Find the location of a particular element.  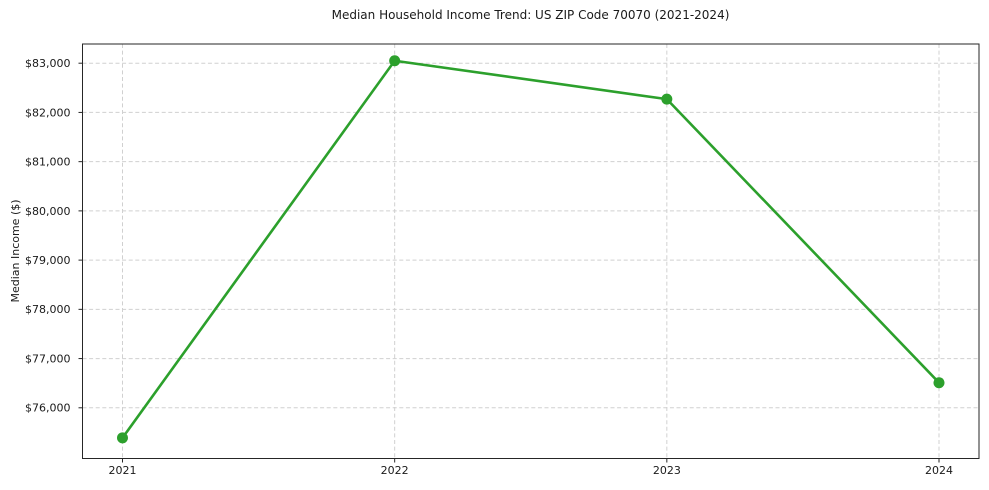

y-tick-label: $81,000 is located at coordinates (48, 162).